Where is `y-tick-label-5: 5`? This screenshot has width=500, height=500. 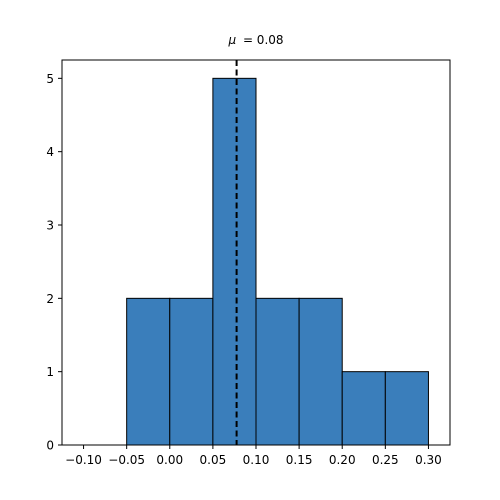 y-tick-label-5: 5 is located at coordinates (50, 79).